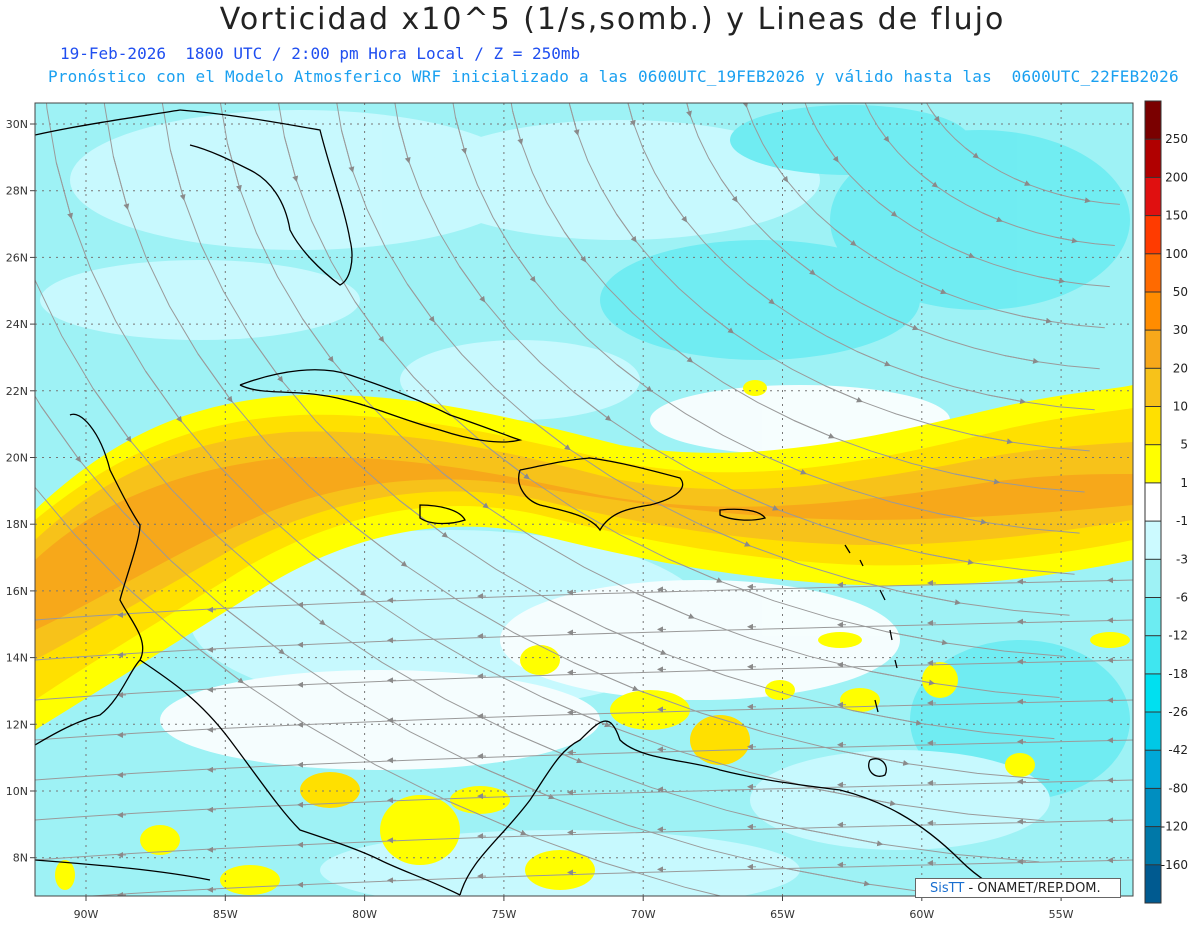 The width and height of the screenshot is (1200, 927). I want to click on colorbar-label: 200, so click(1176, 177).